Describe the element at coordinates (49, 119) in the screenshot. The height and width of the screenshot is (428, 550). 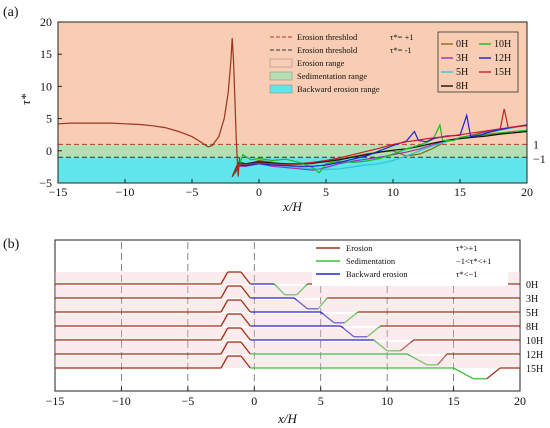
I see `y-tick-label: 5` at that location.